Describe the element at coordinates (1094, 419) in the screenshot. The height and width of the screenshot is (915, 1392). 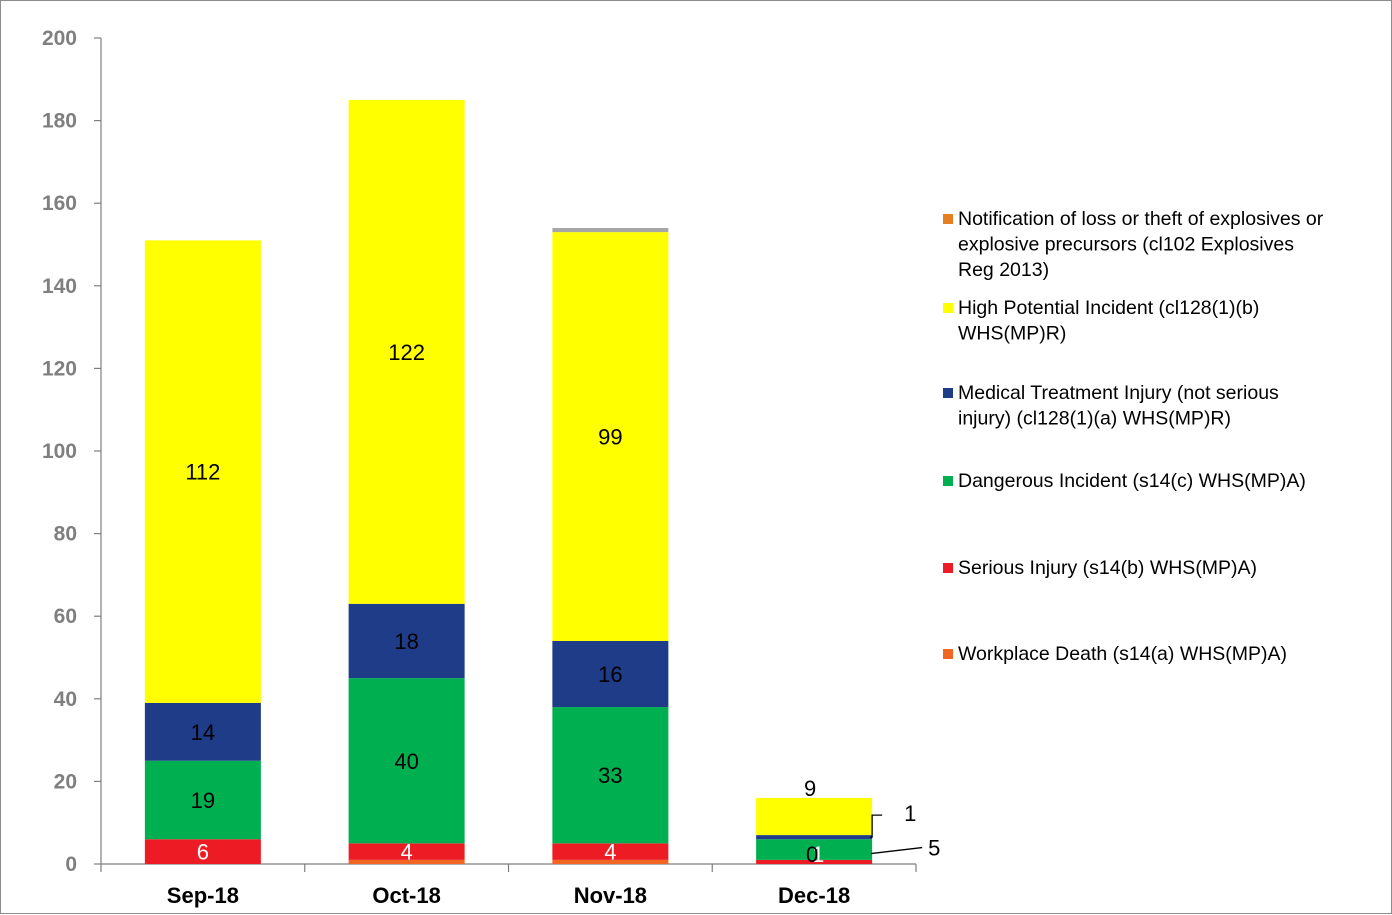
I see `legend-label: injury) (cl128(1)(a) WHS(MP)R)` at that location.